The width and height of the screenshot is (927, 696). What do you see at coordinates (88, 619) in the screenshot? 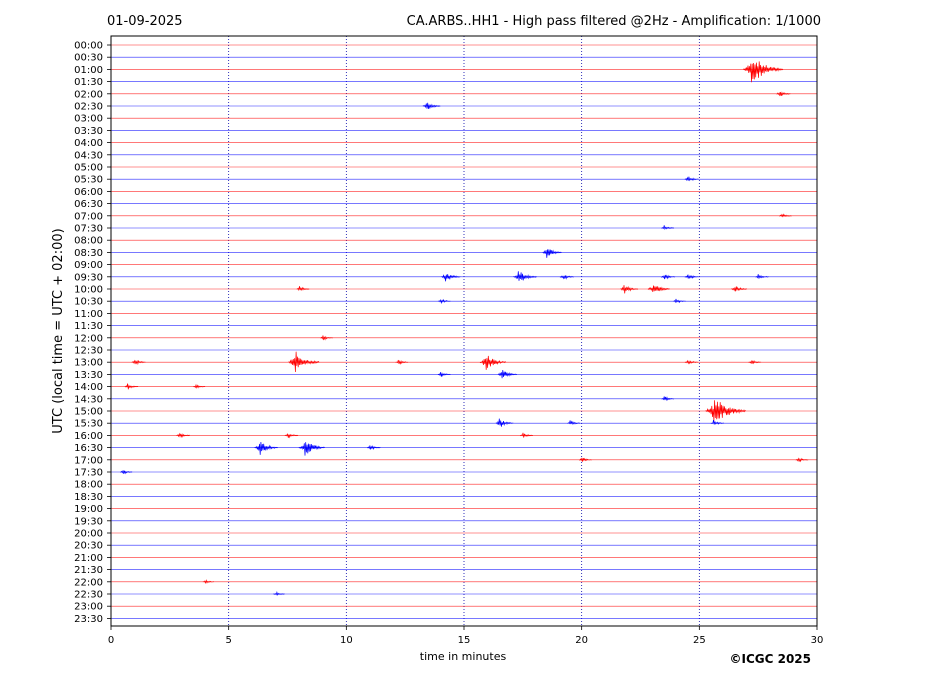
I see `y-tick-label: 23:30` at bounding box center [88, 619].